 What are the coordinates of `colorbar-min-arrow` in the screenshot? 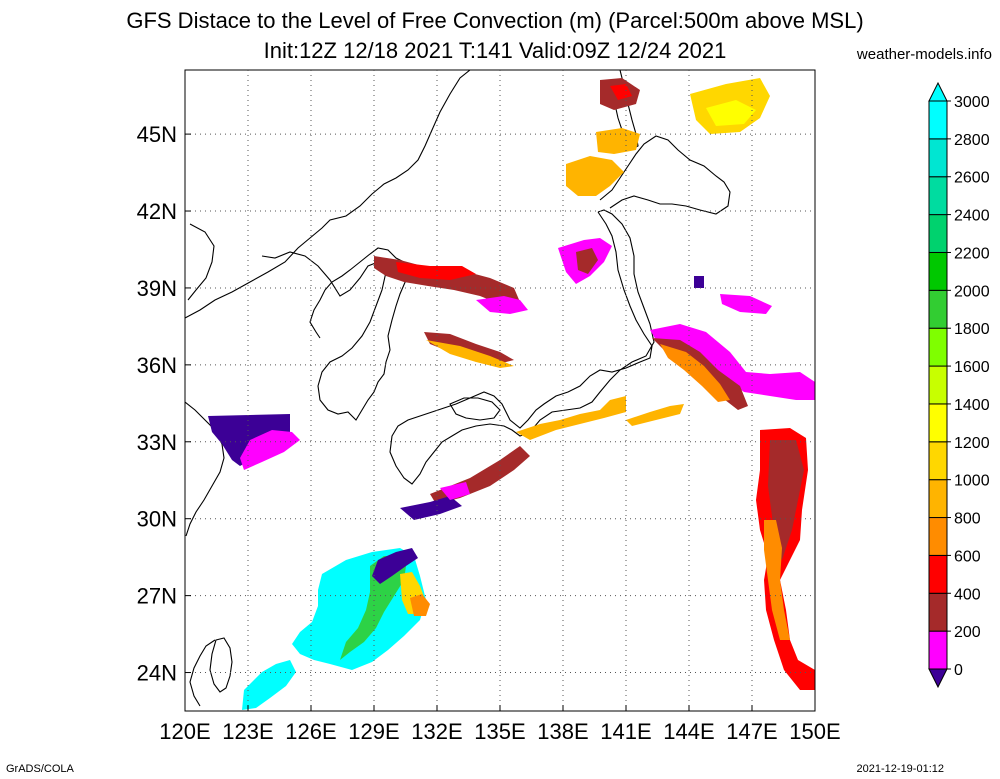 It's located at (938, 678).